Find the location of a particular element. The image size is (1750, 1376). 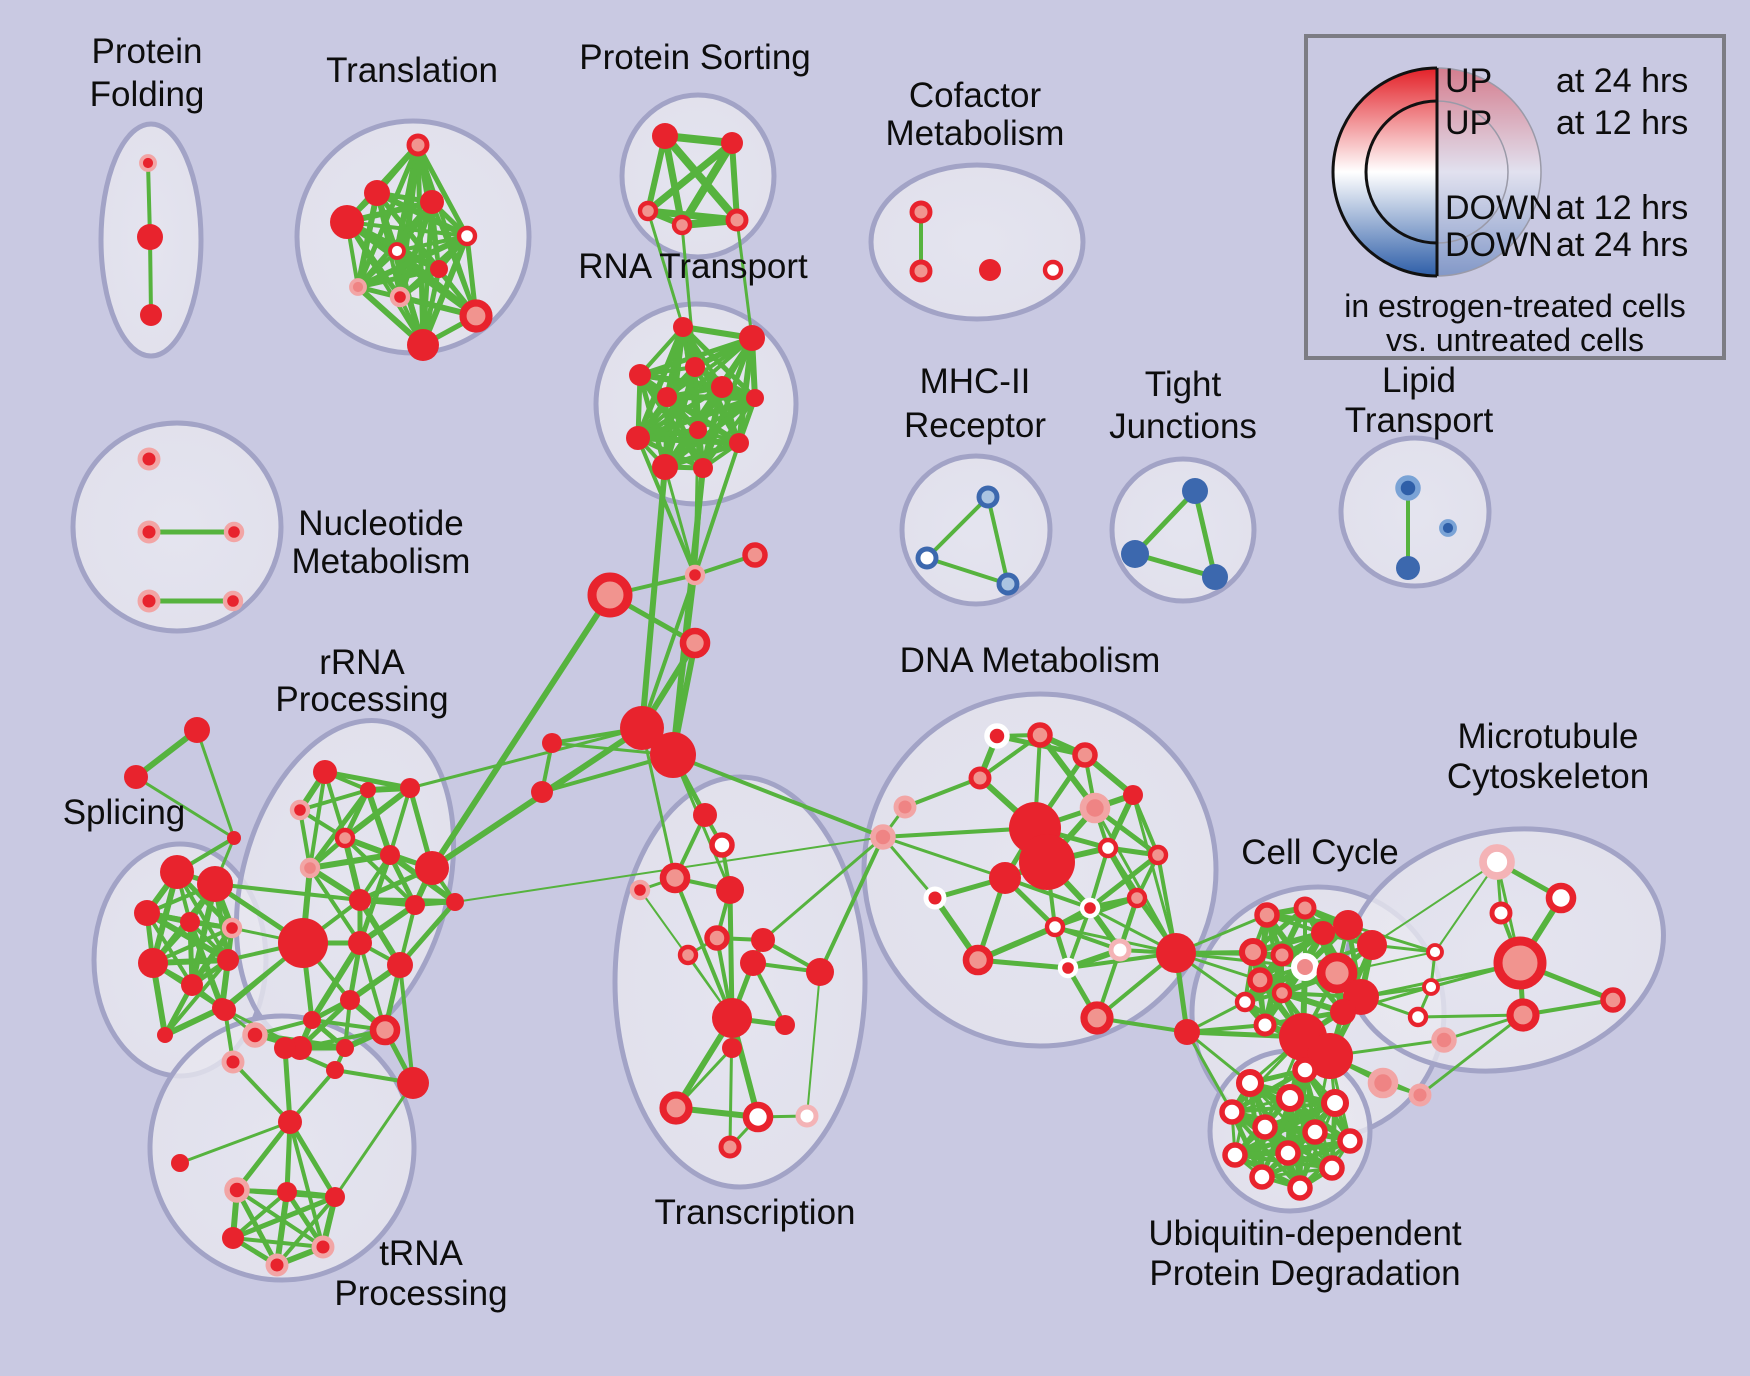

legend-direction-3: DOWN is located at coordinates (1499, 245).